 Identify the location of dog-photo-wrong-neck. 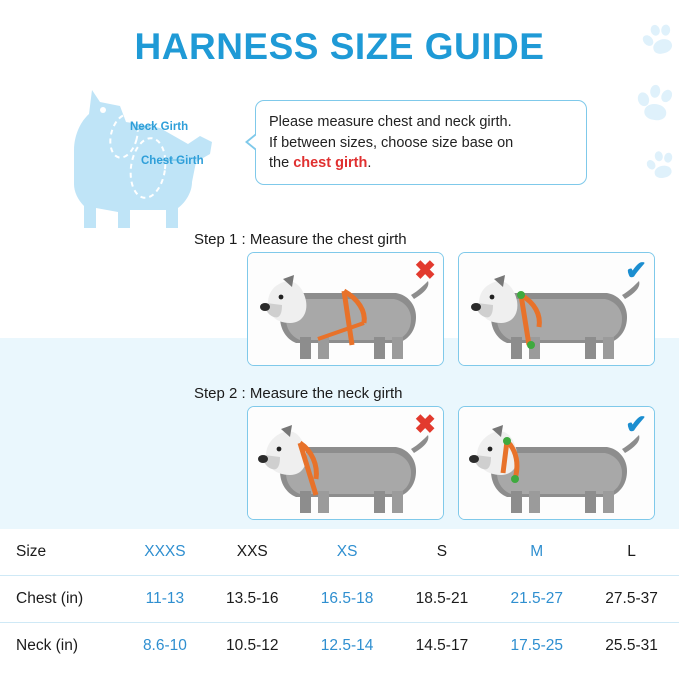
(345, 463).